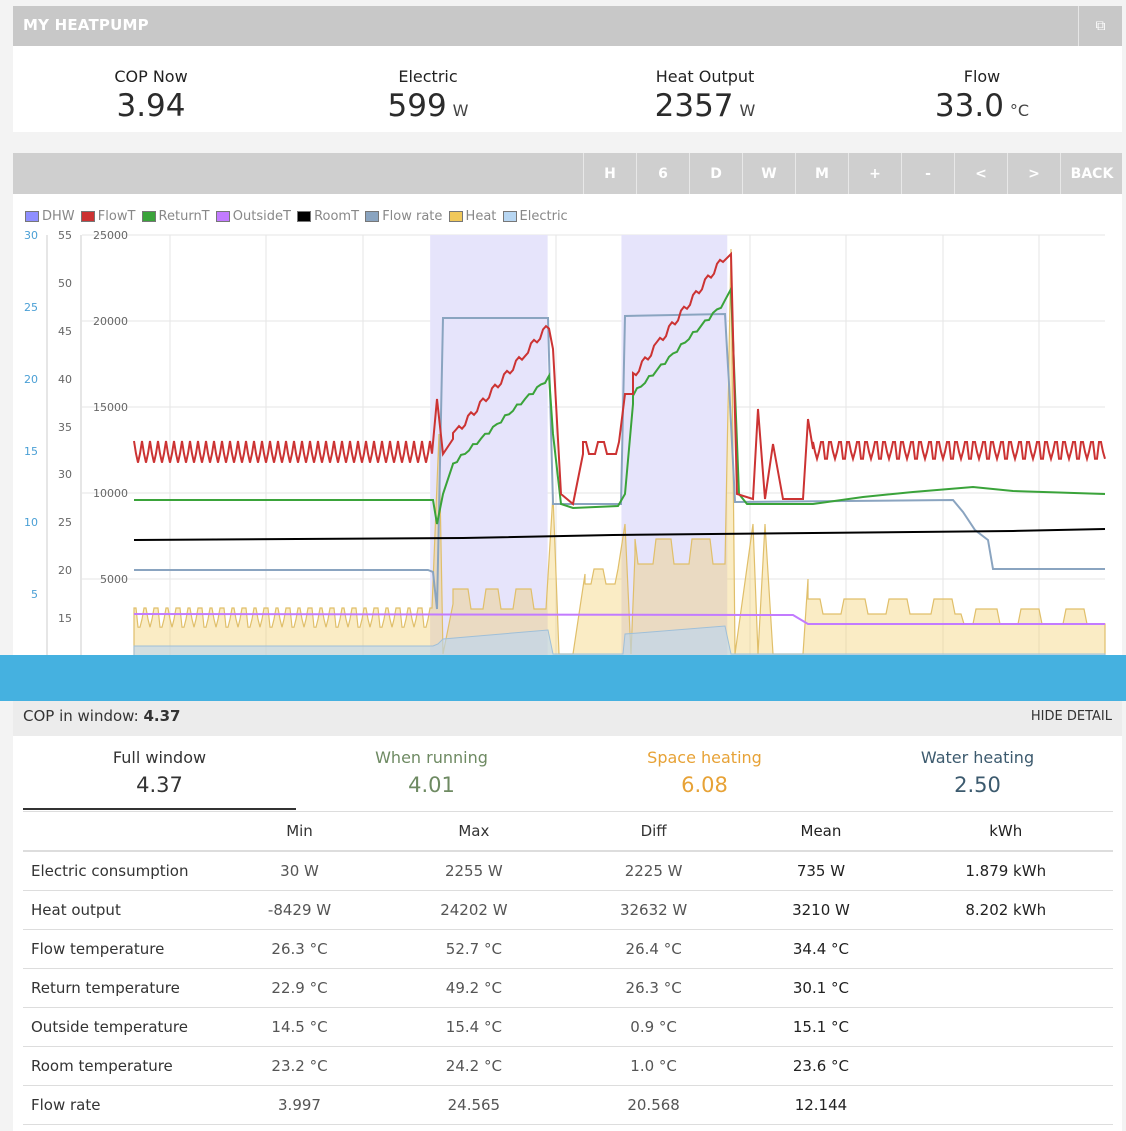 Image resolution: width=1126 pixels, height=1131 pixels. I want to click on temperature-tick: 45, so click(65, 331).